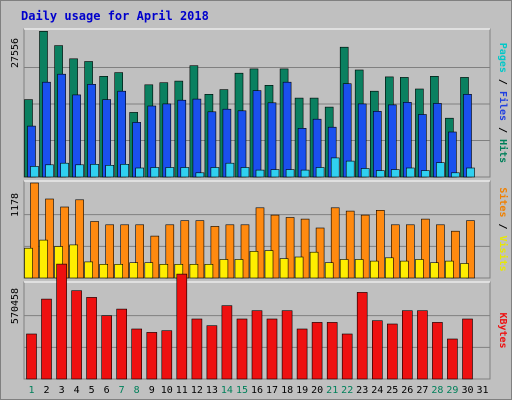 The width and height of the screenshot is (512, 404). I want to click on legend-entry-visits: Visits, so click(503, 254).